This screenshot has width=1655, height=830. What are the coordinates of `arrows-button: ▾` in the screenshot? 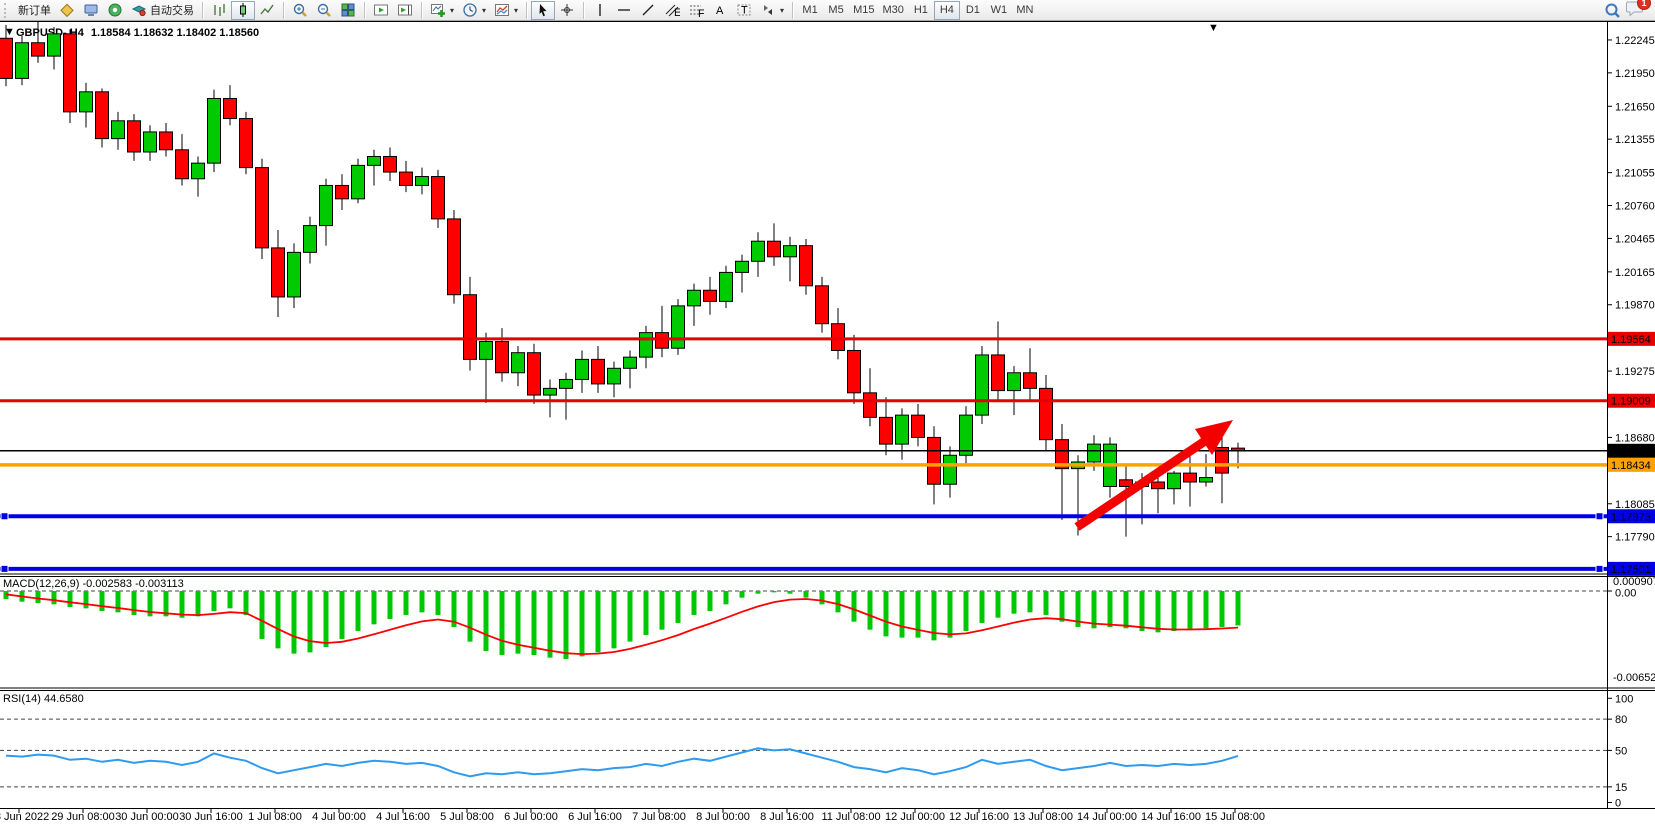 It's located at (772, 10).